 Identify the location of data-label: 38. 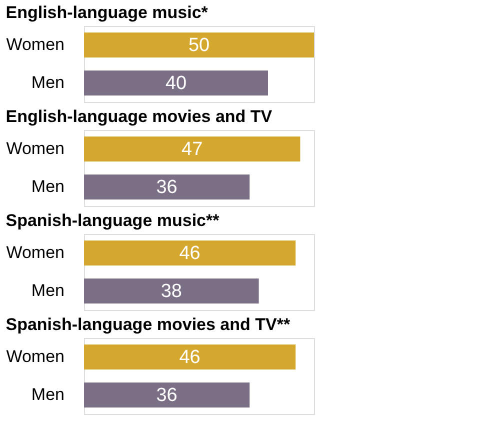
(171, 291).